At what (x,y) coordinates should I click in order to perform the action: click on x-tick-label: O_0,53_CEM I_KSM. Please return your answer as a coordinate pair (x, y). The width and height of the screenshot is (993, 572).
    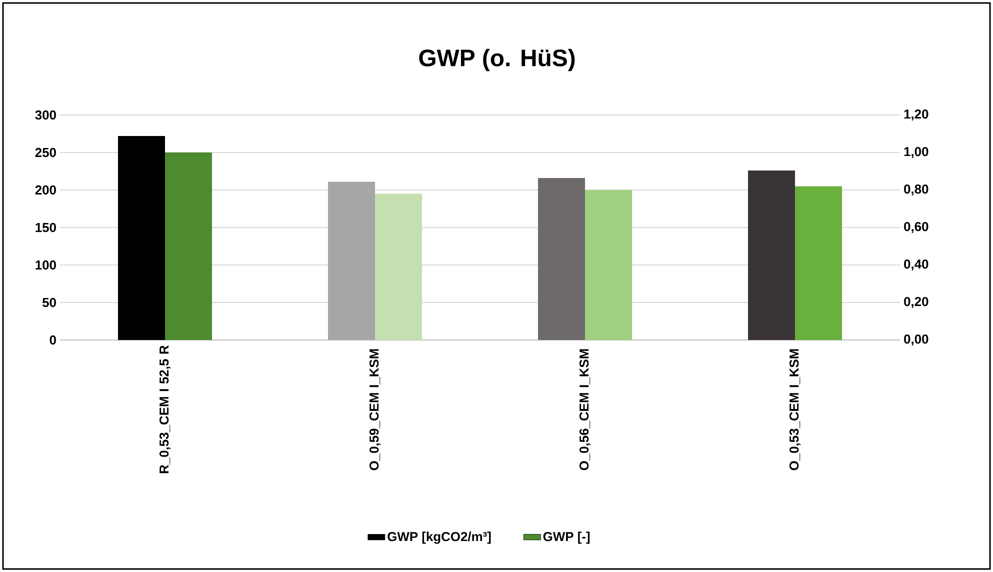
    Looking at the image, I should click on (795, 409).